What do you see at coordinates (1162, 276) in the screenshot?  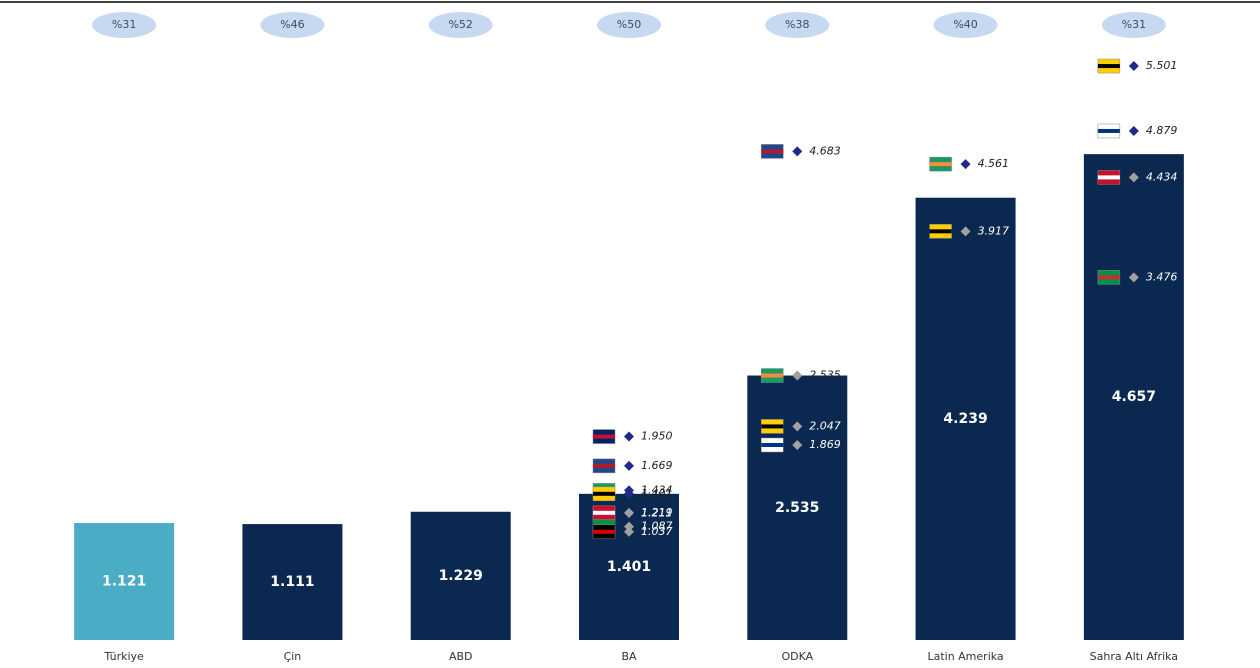 I see `point-label: 3.476` at bounding box center [1162, 276].